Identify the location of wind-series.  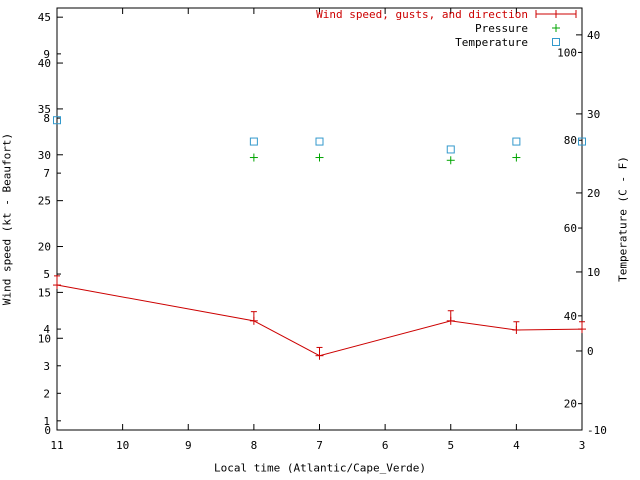
(319, 317).